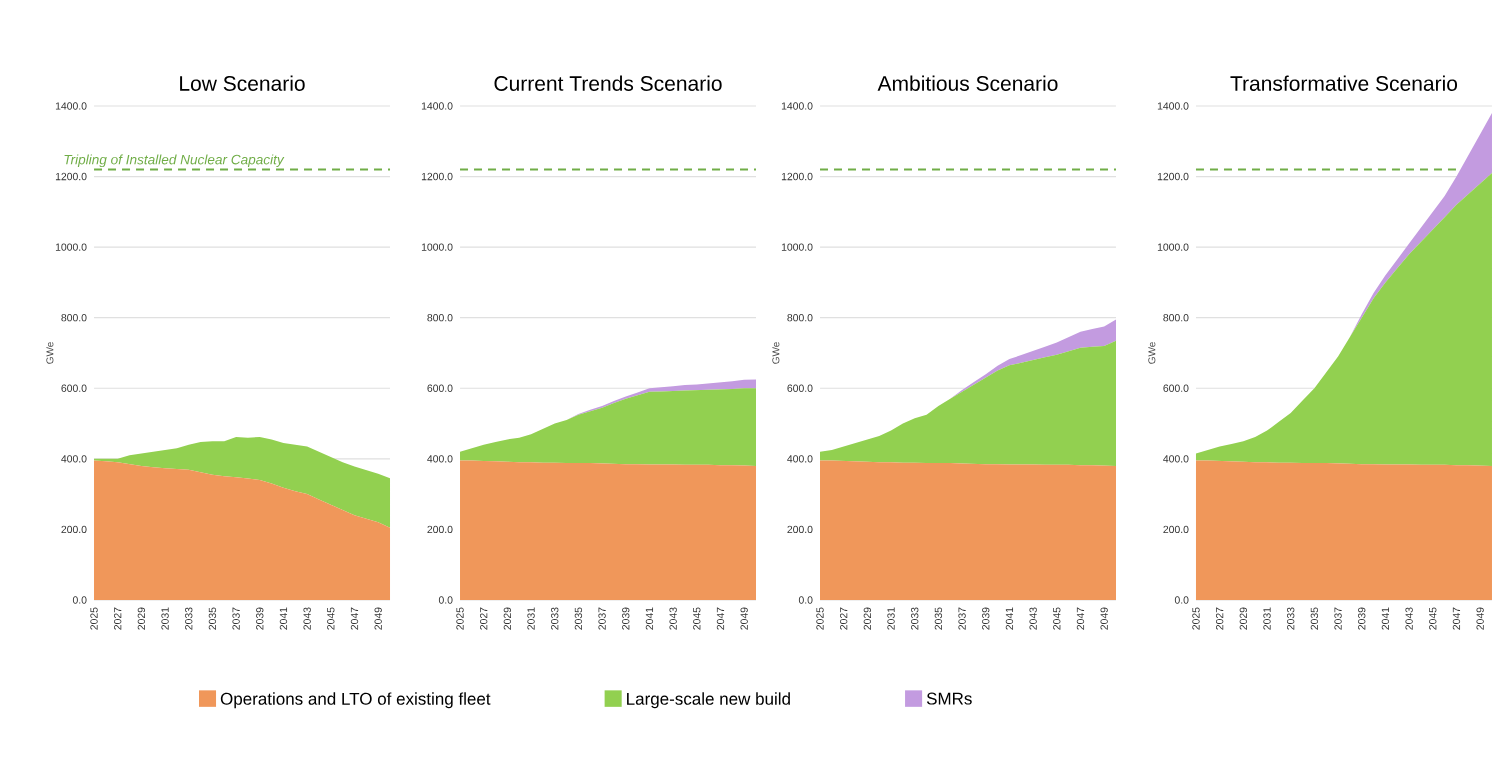 Image resolution: width=1500 pixels, height=776 pixels. Describe the element at coordinates (608, 83) in the screenshot. I see `chart-title: Current Trends Scenario` at that location.